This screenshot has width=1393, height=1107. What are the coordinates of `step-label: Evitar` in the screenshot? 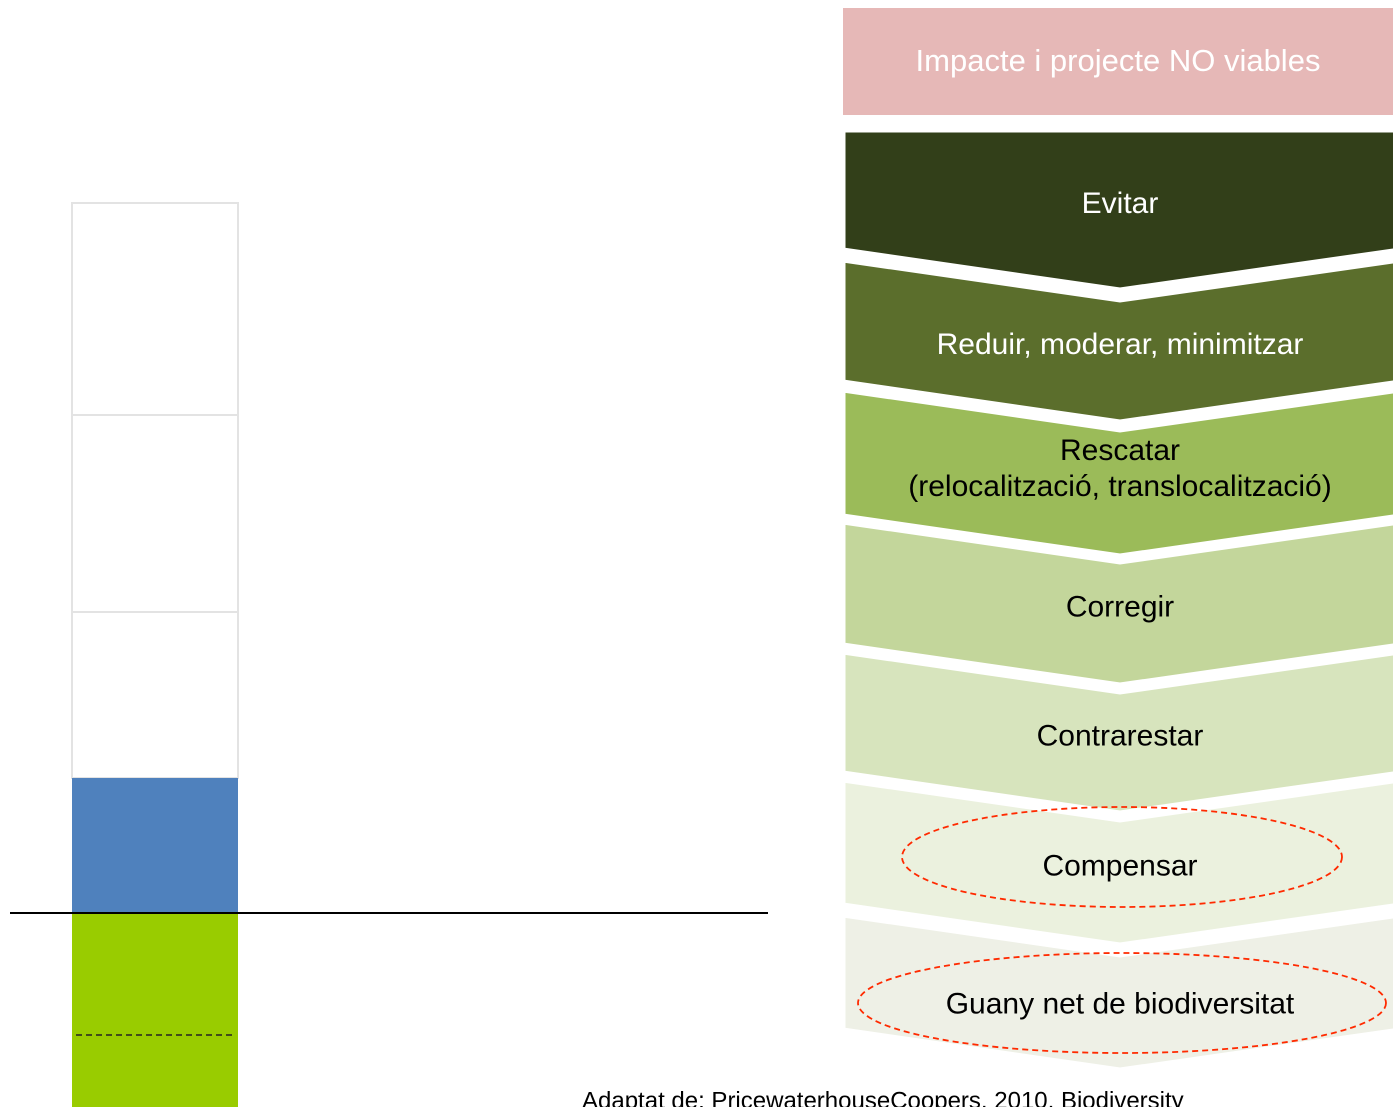 It's located at (1120, 203).